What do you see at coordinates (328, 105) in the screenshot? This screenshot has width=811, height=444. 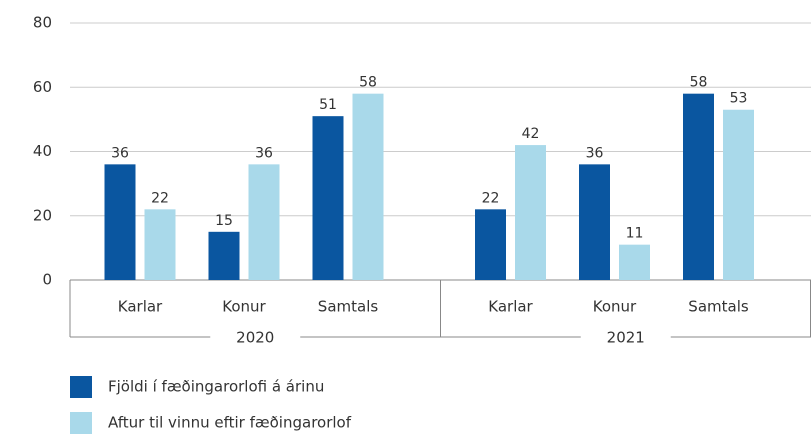 I see `value-label: 51` at bounding box center [328, 105].